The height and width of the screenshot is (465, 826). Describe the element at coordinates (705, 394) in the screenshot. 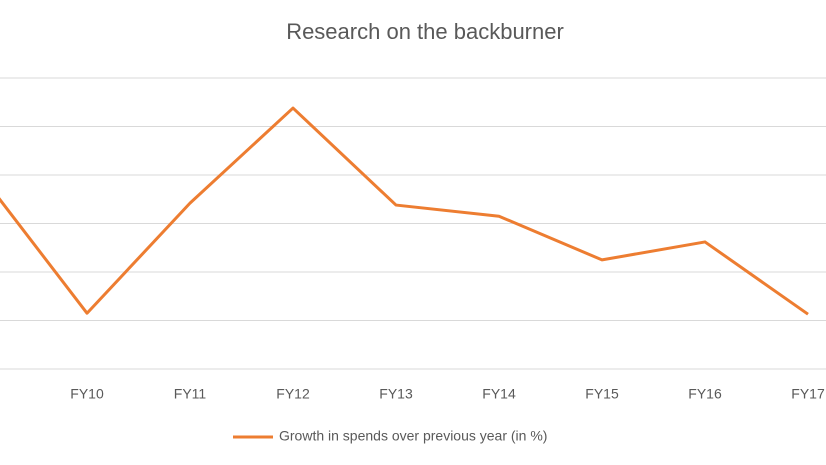

I see `x-tick-label: FY16` at that location.